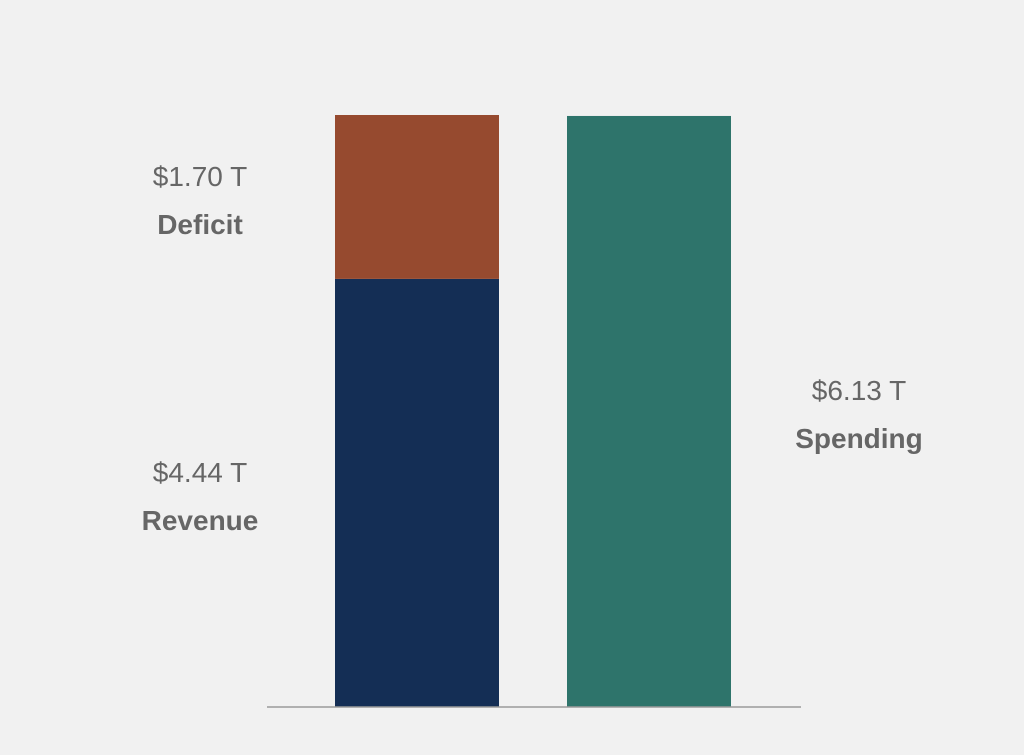 The width and height of the screenshot is (1024, 755). Describe the element at coordinates (200, 201) in the screenshot. I see `deficit-label: $1.70 T Deficit` at that location.